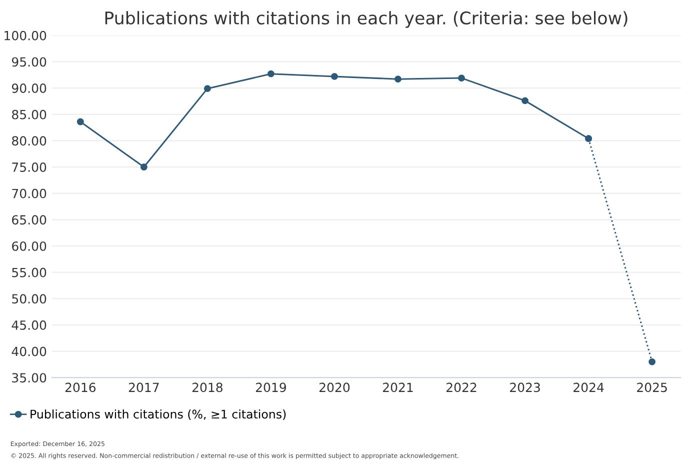  I want to click on x-tick-label: 2022, so click(461, 387).